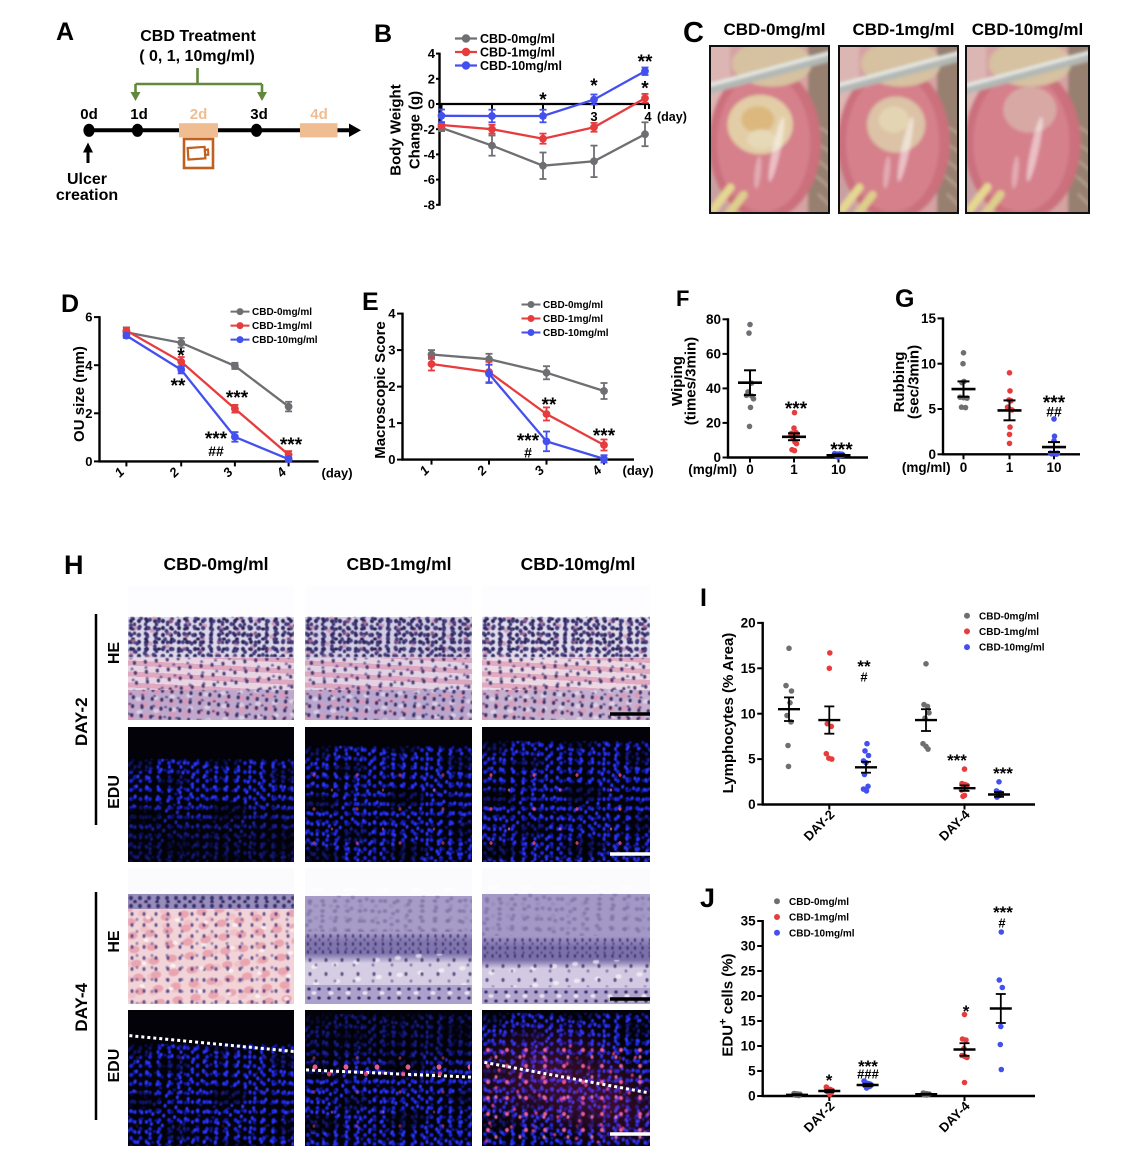  I want to click on svg-text: Change (g), so click(414, 130).